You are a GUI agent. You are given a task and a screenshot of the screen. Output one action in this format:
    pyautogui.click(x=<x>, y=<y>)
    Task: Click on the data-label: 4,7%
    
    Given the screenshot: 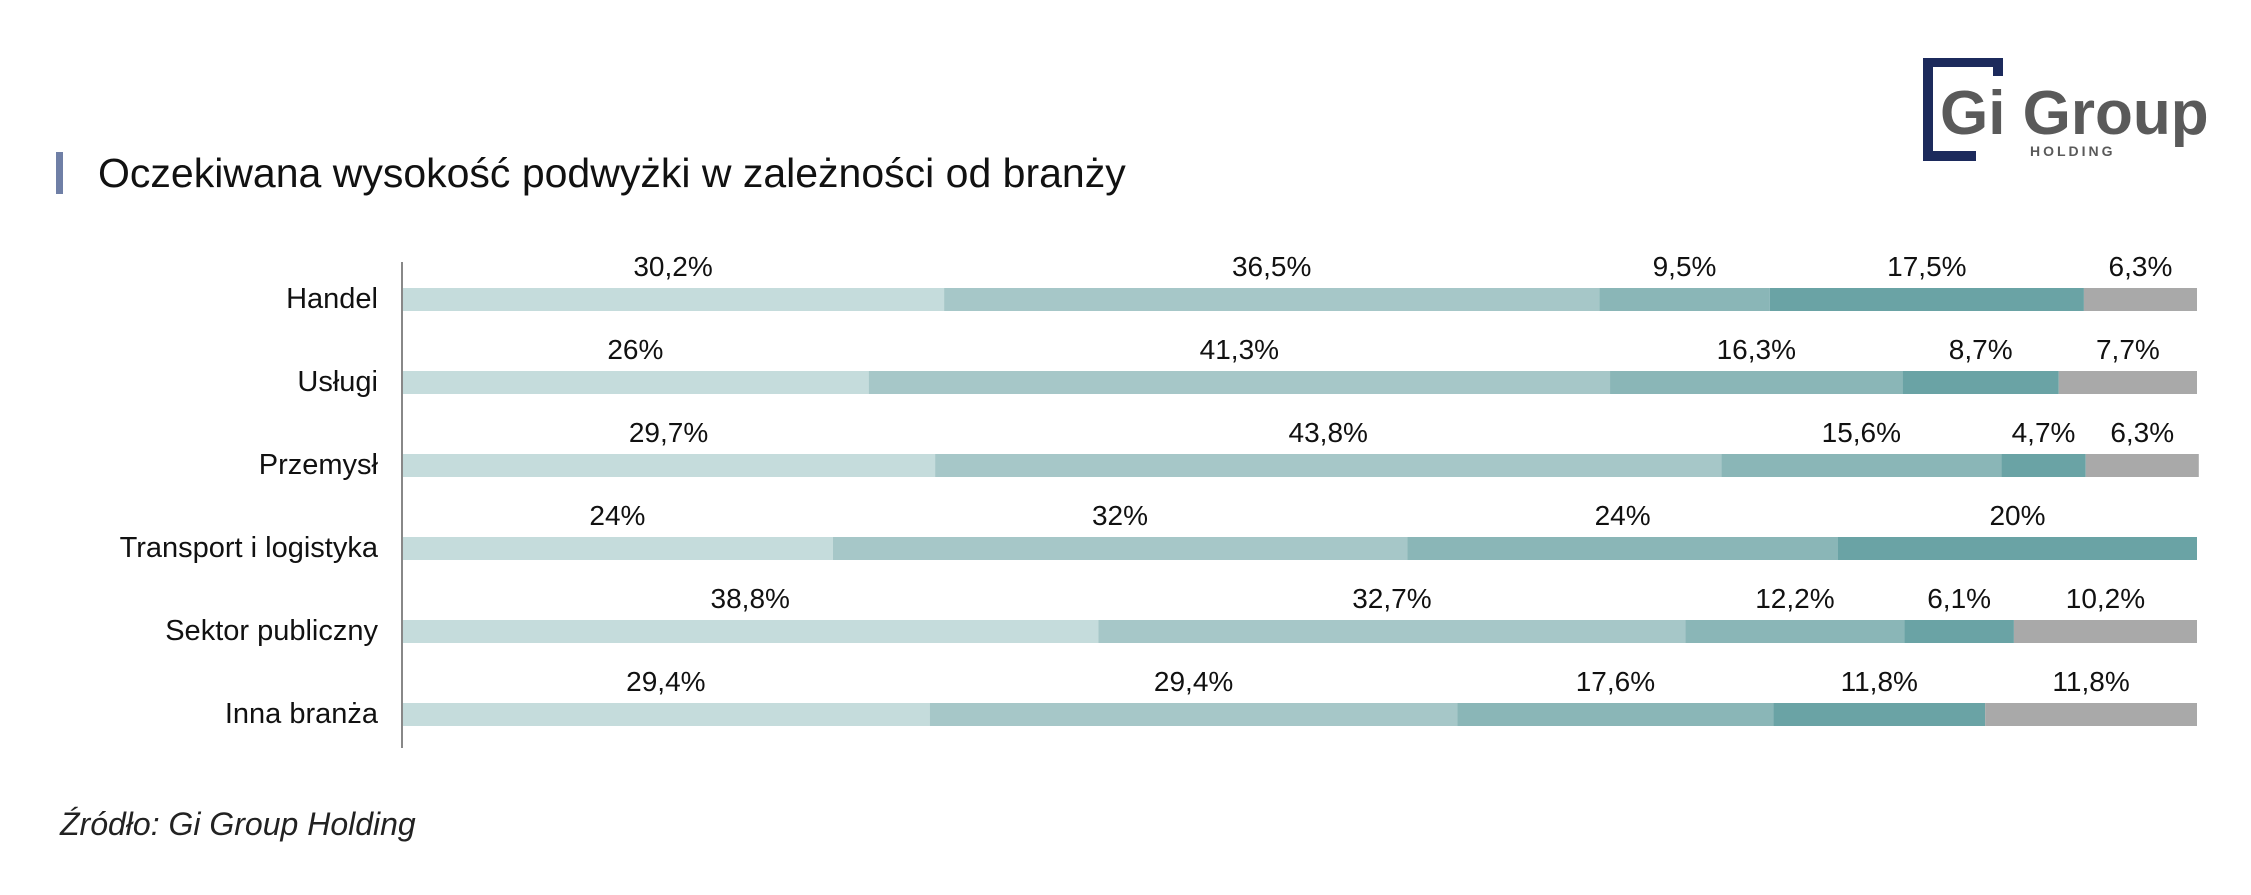 What is the action you would take?
    pyautogui.click(x=2044, y=432)
    